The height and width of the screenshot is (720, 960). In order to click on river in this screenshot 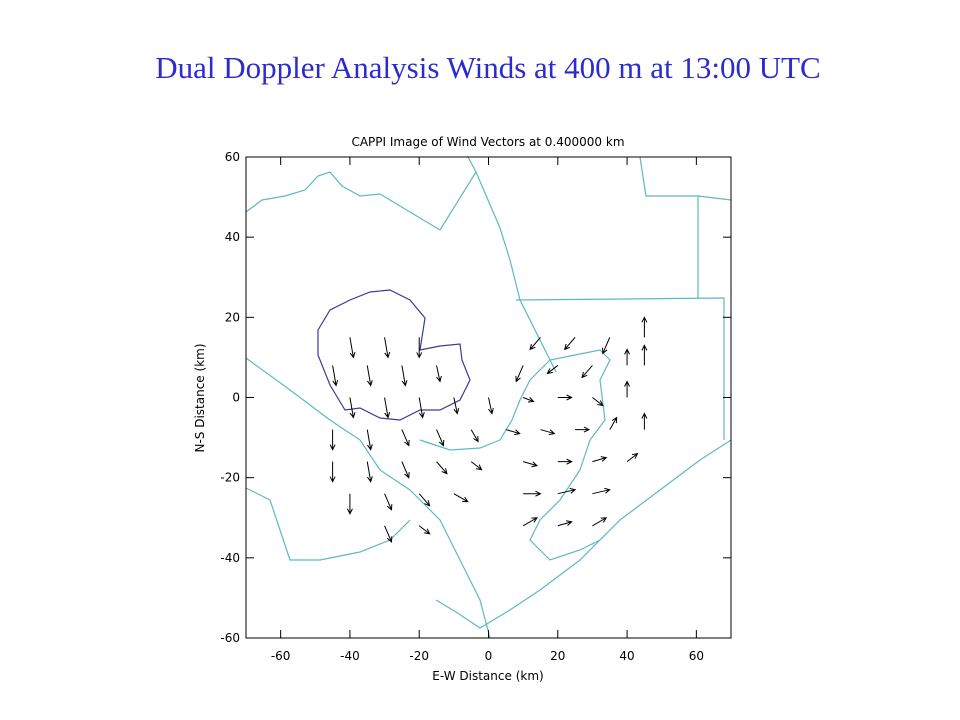, I will do `click(460, 445)`.